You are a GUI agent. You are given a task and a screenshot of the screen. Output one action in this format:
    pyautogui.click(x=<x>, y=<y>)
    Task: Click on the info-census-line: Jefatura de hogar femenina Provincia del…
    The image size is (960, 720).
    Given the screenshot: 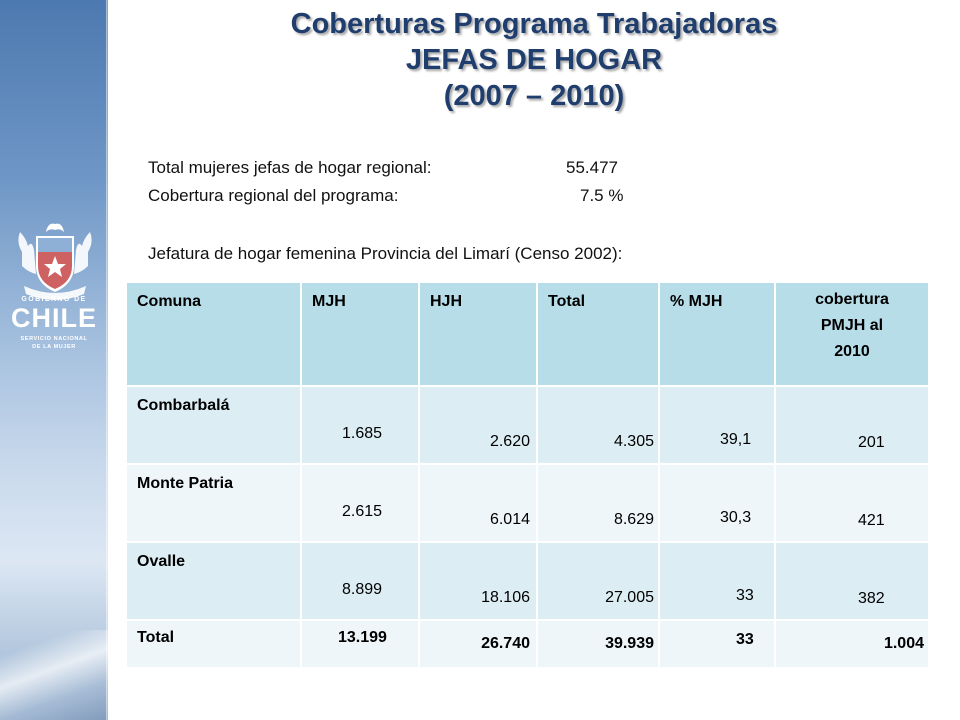 What is the action you would take?
    pyautogui.click(x=385, y=253)
    